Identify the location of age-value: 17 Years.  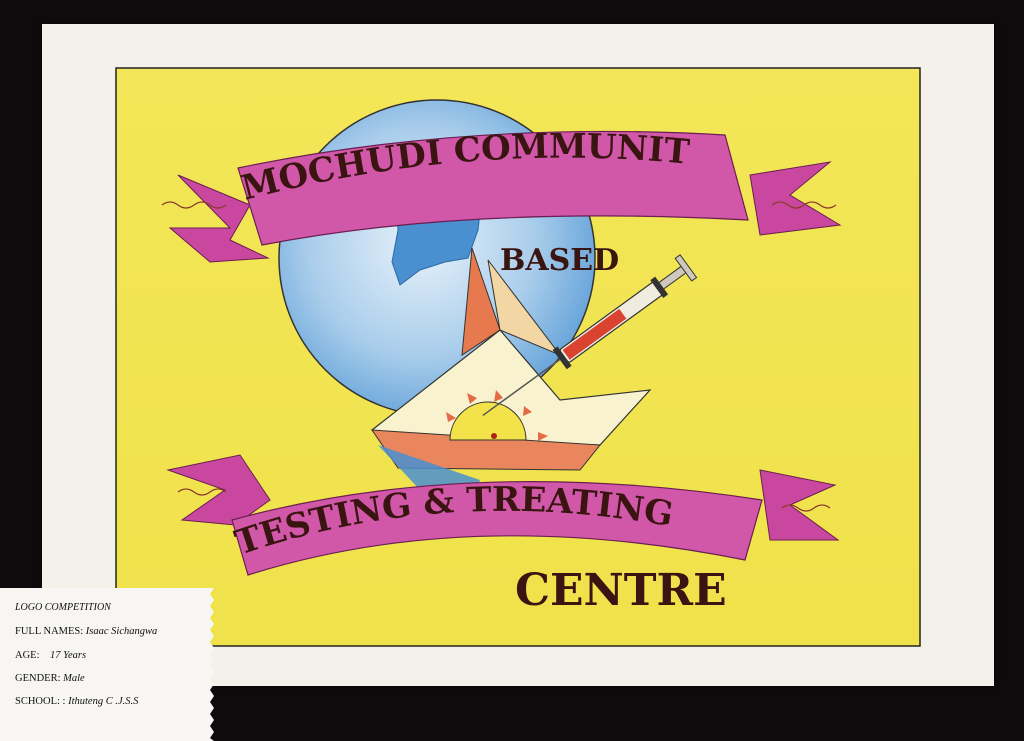
(68, 655).